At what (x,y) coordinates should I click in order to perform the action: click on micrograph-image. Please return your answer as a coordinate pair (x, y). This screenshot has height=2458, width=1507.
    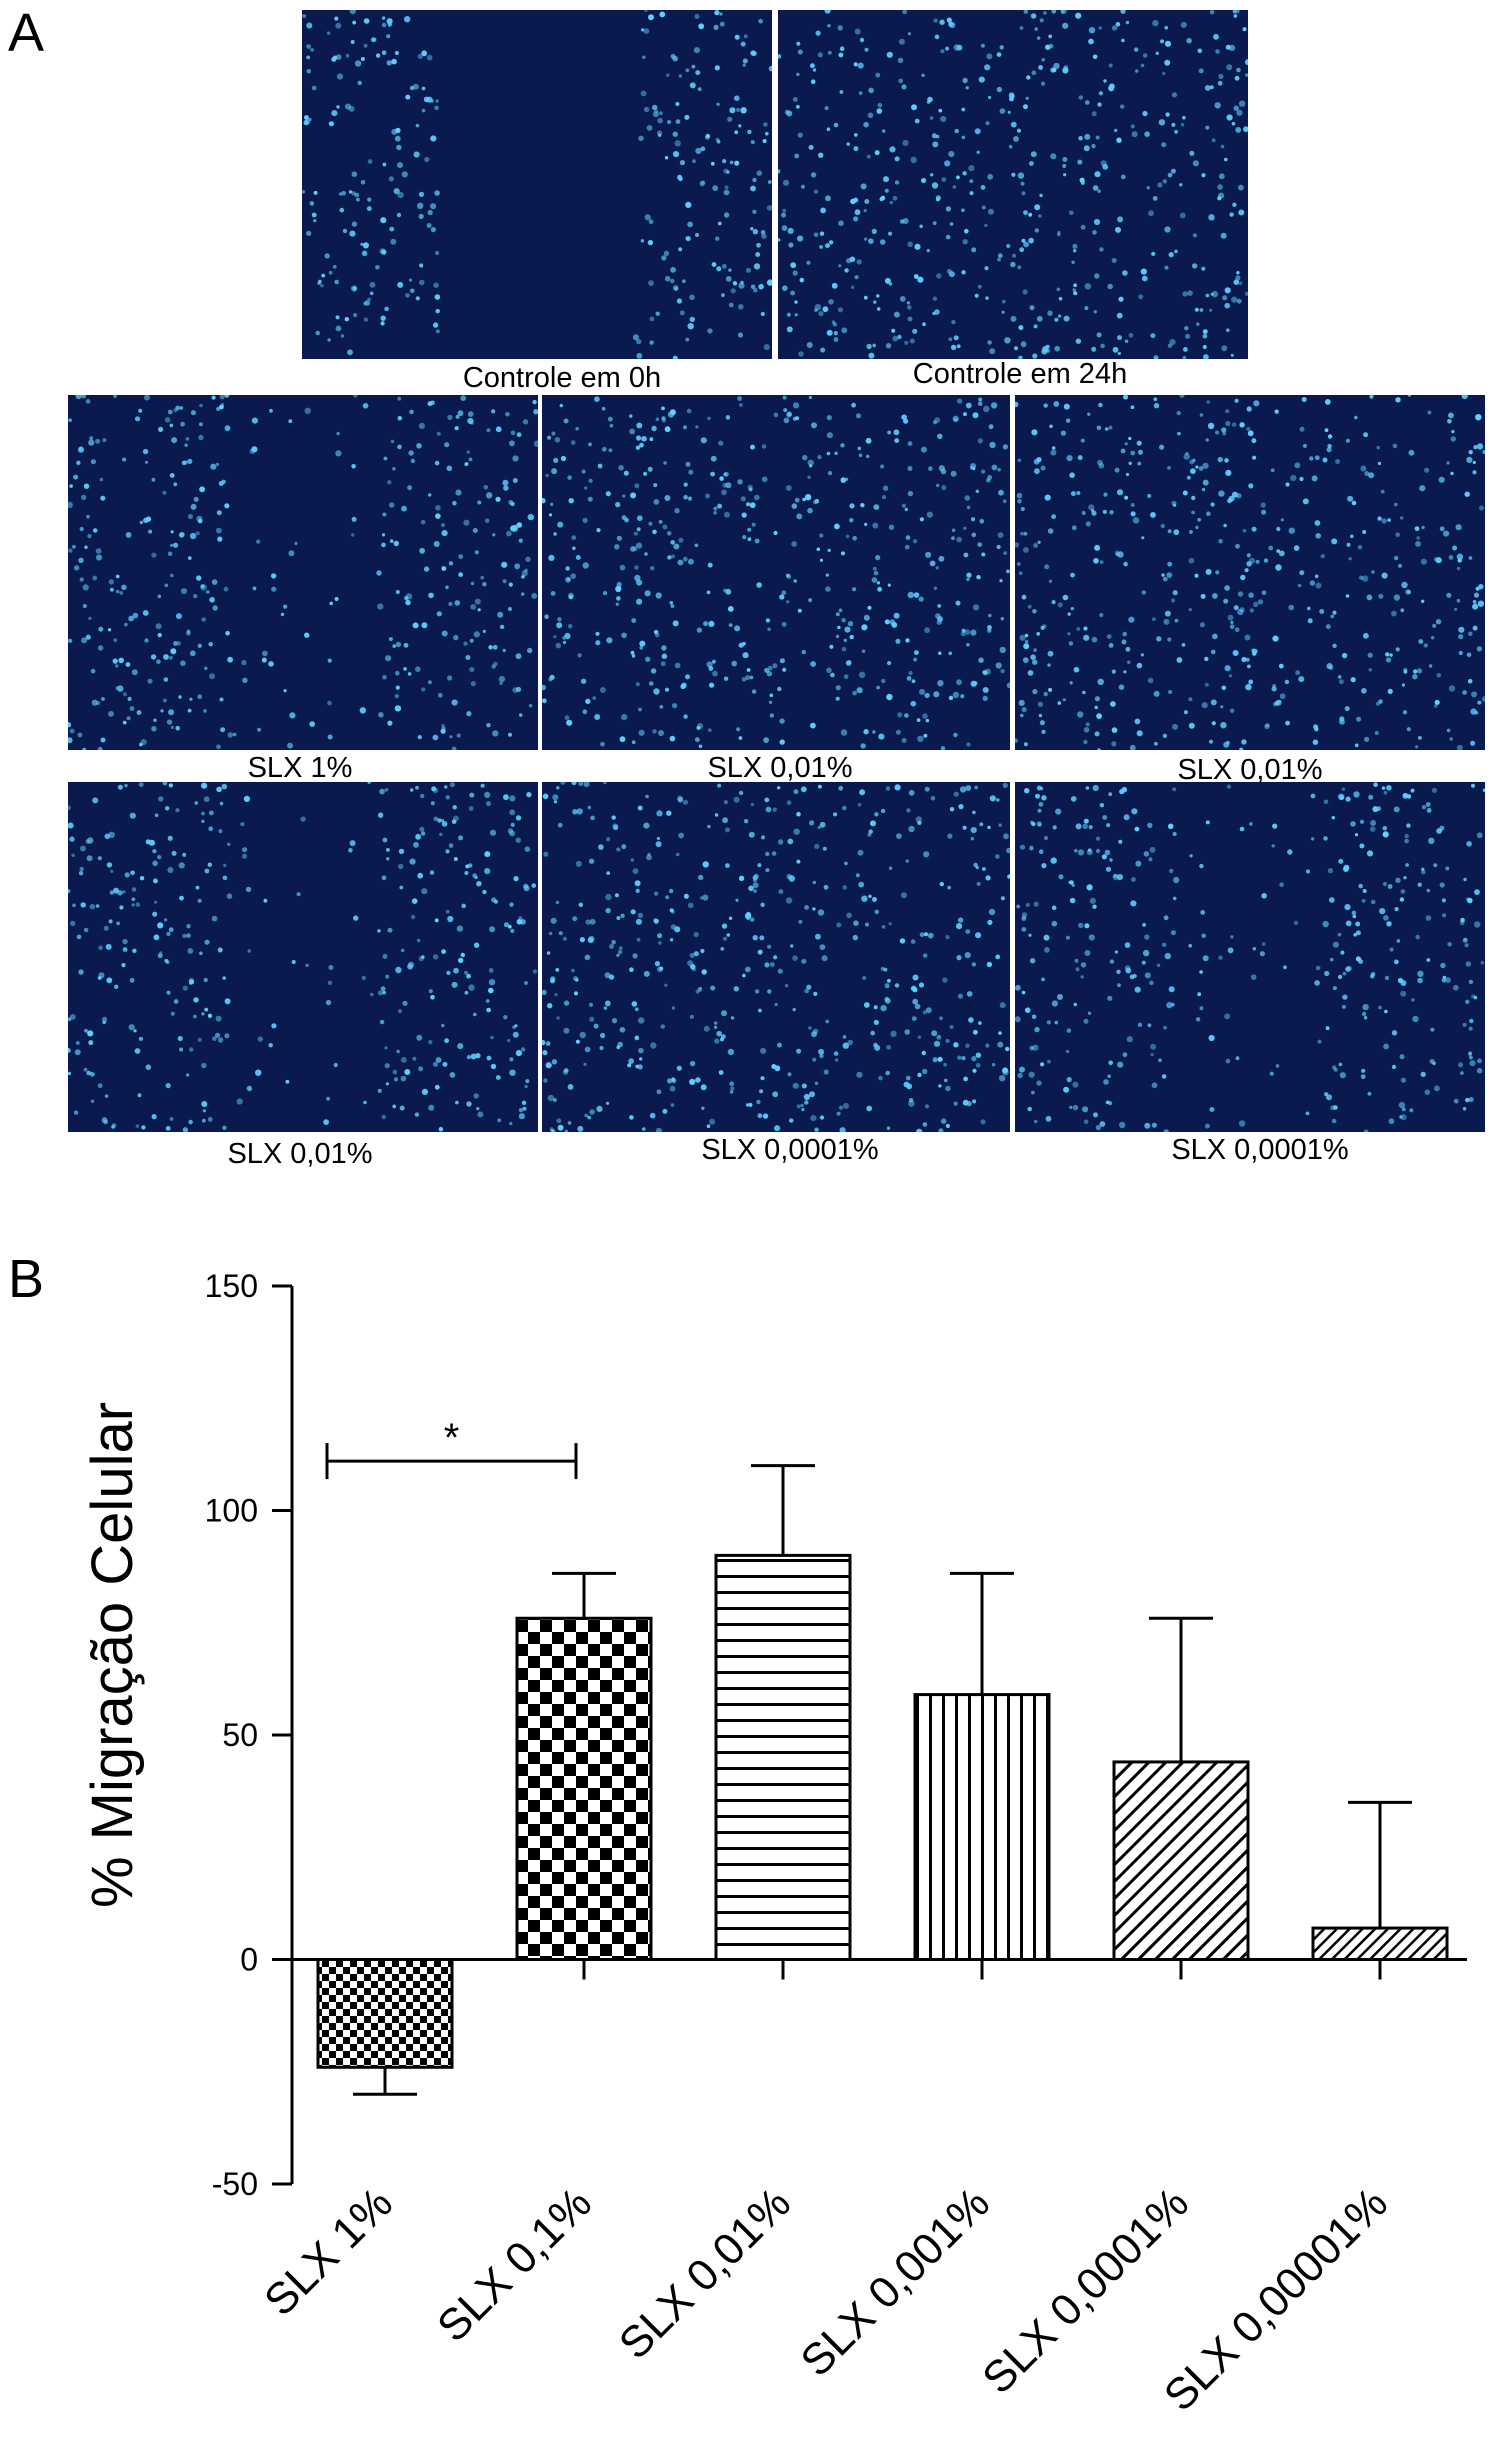
    Looking at the image, I should click on (1250, 572).